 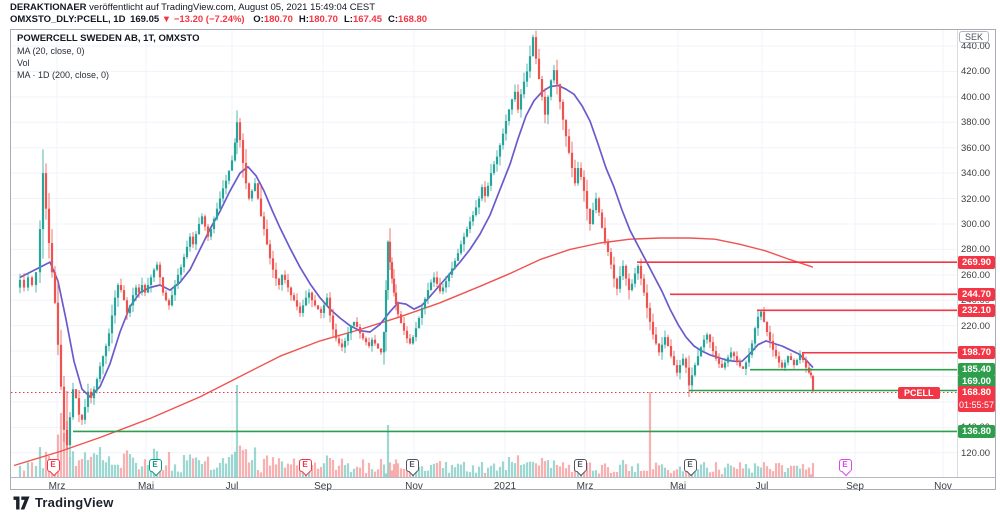 What do you see at coordinates (957, 253) in the screenshot?
I see `price-axis-separator` at bounding box center [957, 253].